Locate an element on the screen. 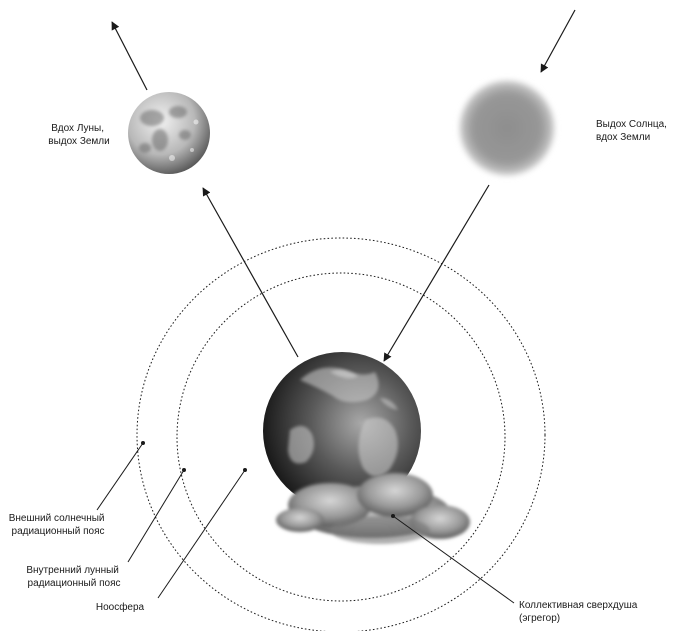 This screenshot has height=631, width=673. leader-dot-egregor is located at coordinates (393, 516).